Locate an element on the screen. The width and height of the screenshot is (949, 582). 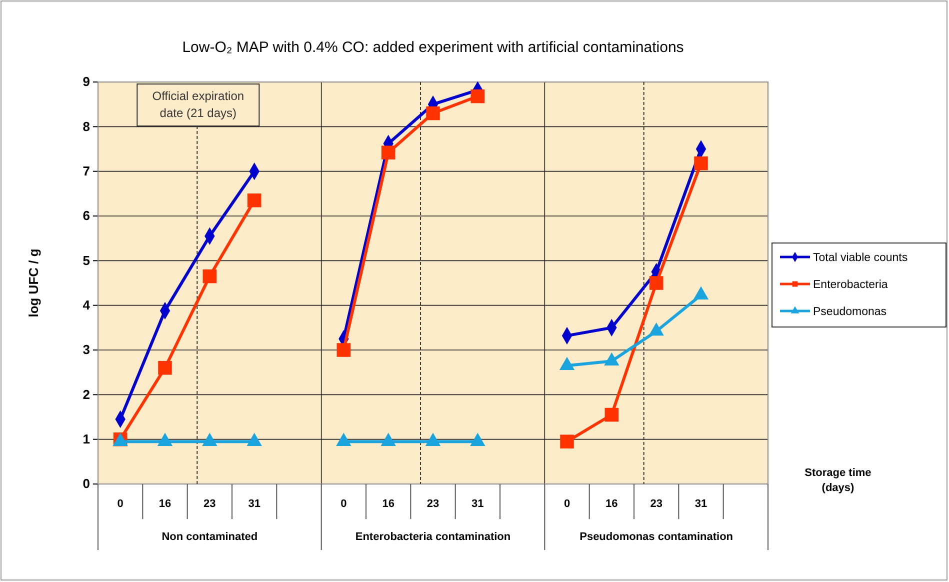
text: Enterobacteria contamination is located at coordinates (433, 537).